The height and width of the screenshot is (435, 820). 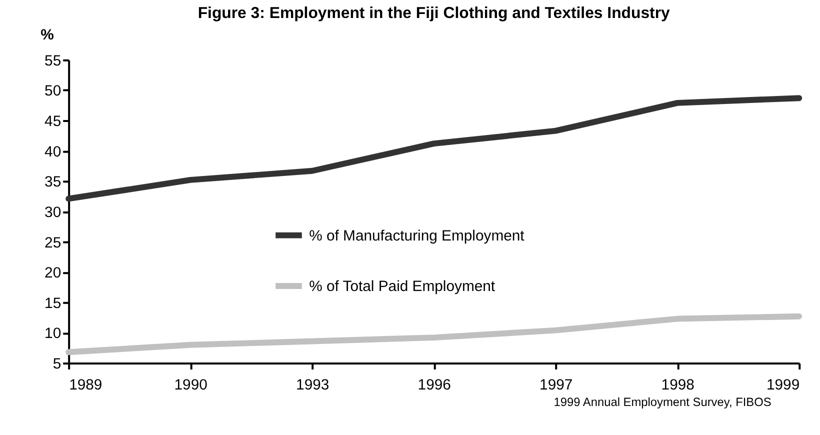 I want to click on y-tick-label: 25, so click(x=53, y=243).